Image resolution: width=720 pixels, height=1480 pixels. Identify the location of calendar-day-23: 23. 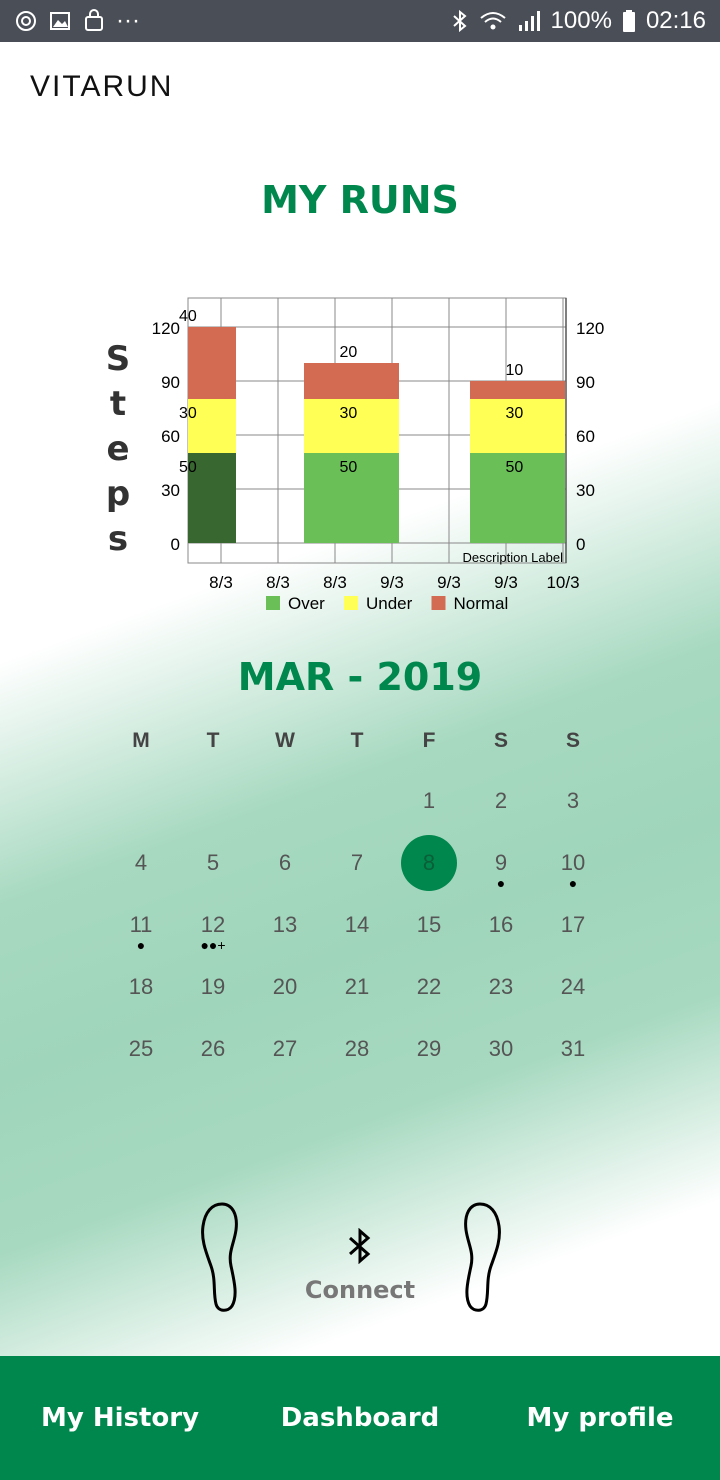
(501, 987).